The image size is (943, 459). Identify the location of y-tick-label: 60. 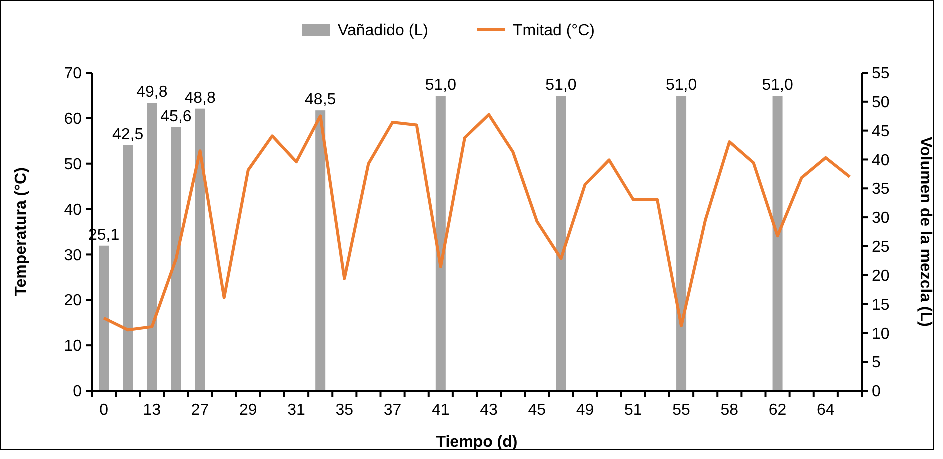
(73, 119).